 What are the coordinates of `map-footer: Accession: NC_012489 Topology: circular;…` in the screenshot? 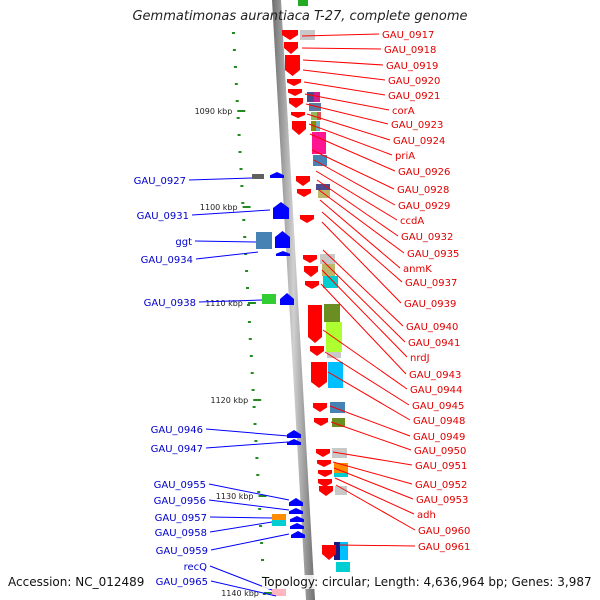 It's located at (300, 584).